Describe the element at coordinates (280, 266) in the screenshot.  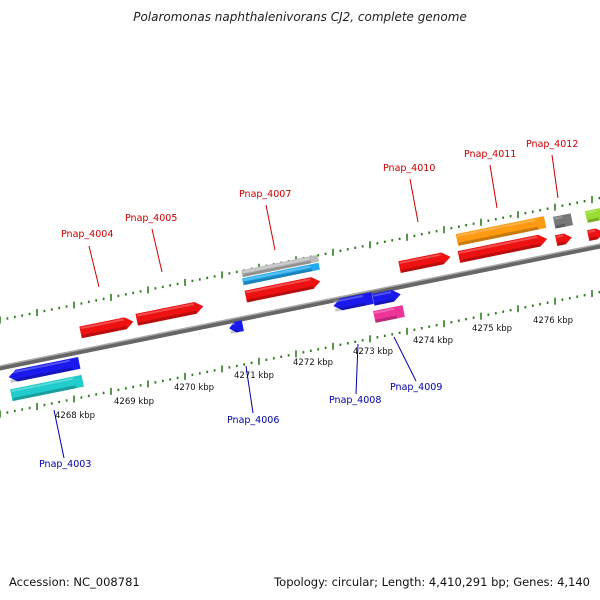
I see `gene-feature-silver` at that location.